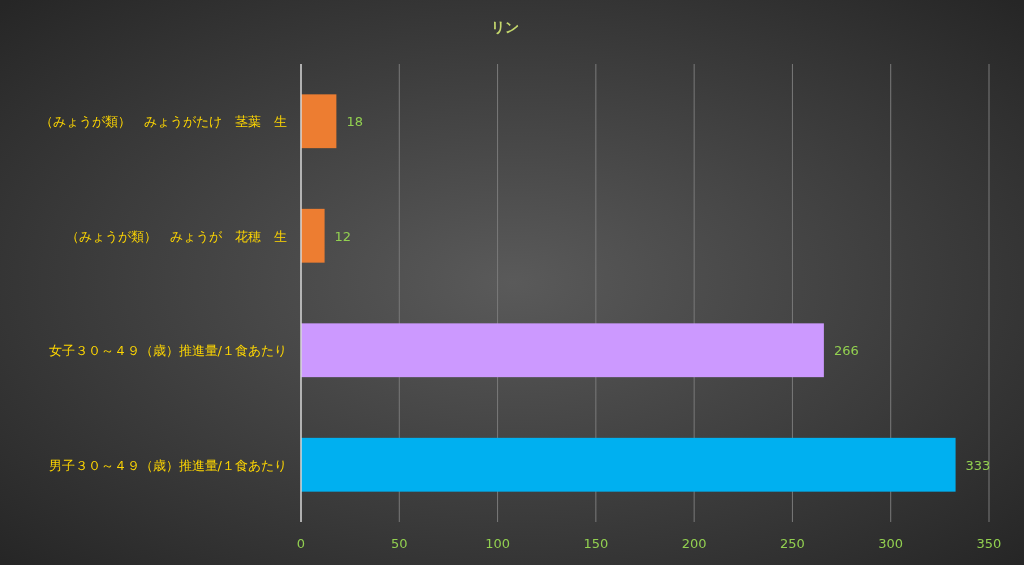 Image resolution: width=1024 pixels, height=565 pixels. Describe the element at coordinates (891, 543) in the screenshot. I see `x-tick-label: 300` at that location.